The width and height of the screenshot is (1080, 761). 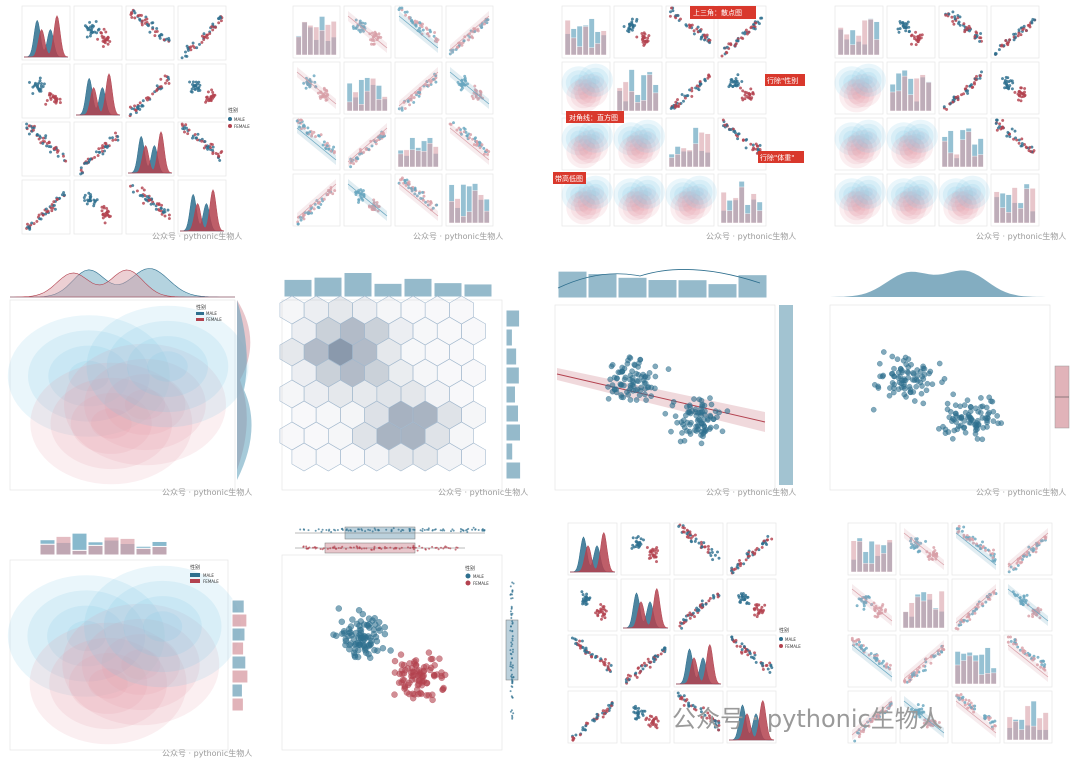 What do you see at coordinates (661, 398) in the screenshot?
I see `regression-line` at bounding box center [661, 398].